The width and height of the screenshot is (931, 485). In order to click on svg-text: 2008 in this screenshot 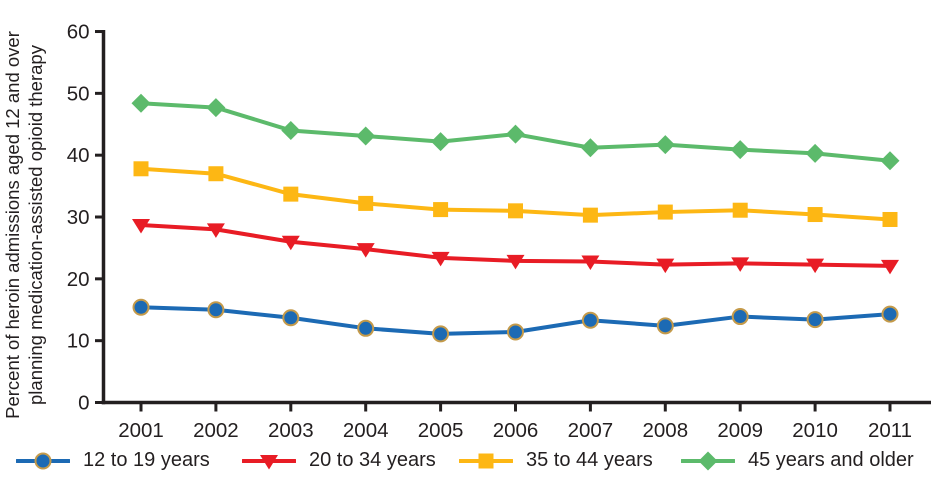, I will do `click(665, 430)`.